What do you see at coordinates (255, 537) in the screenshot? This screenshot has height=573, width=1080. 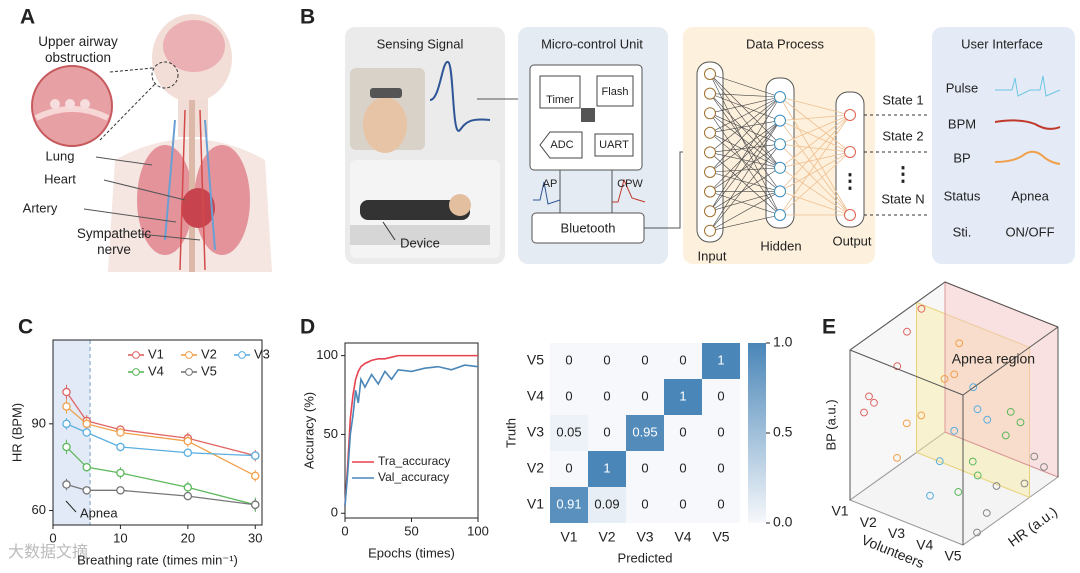 I see `x-tick-label: 30` at bounding box center [255, 537].